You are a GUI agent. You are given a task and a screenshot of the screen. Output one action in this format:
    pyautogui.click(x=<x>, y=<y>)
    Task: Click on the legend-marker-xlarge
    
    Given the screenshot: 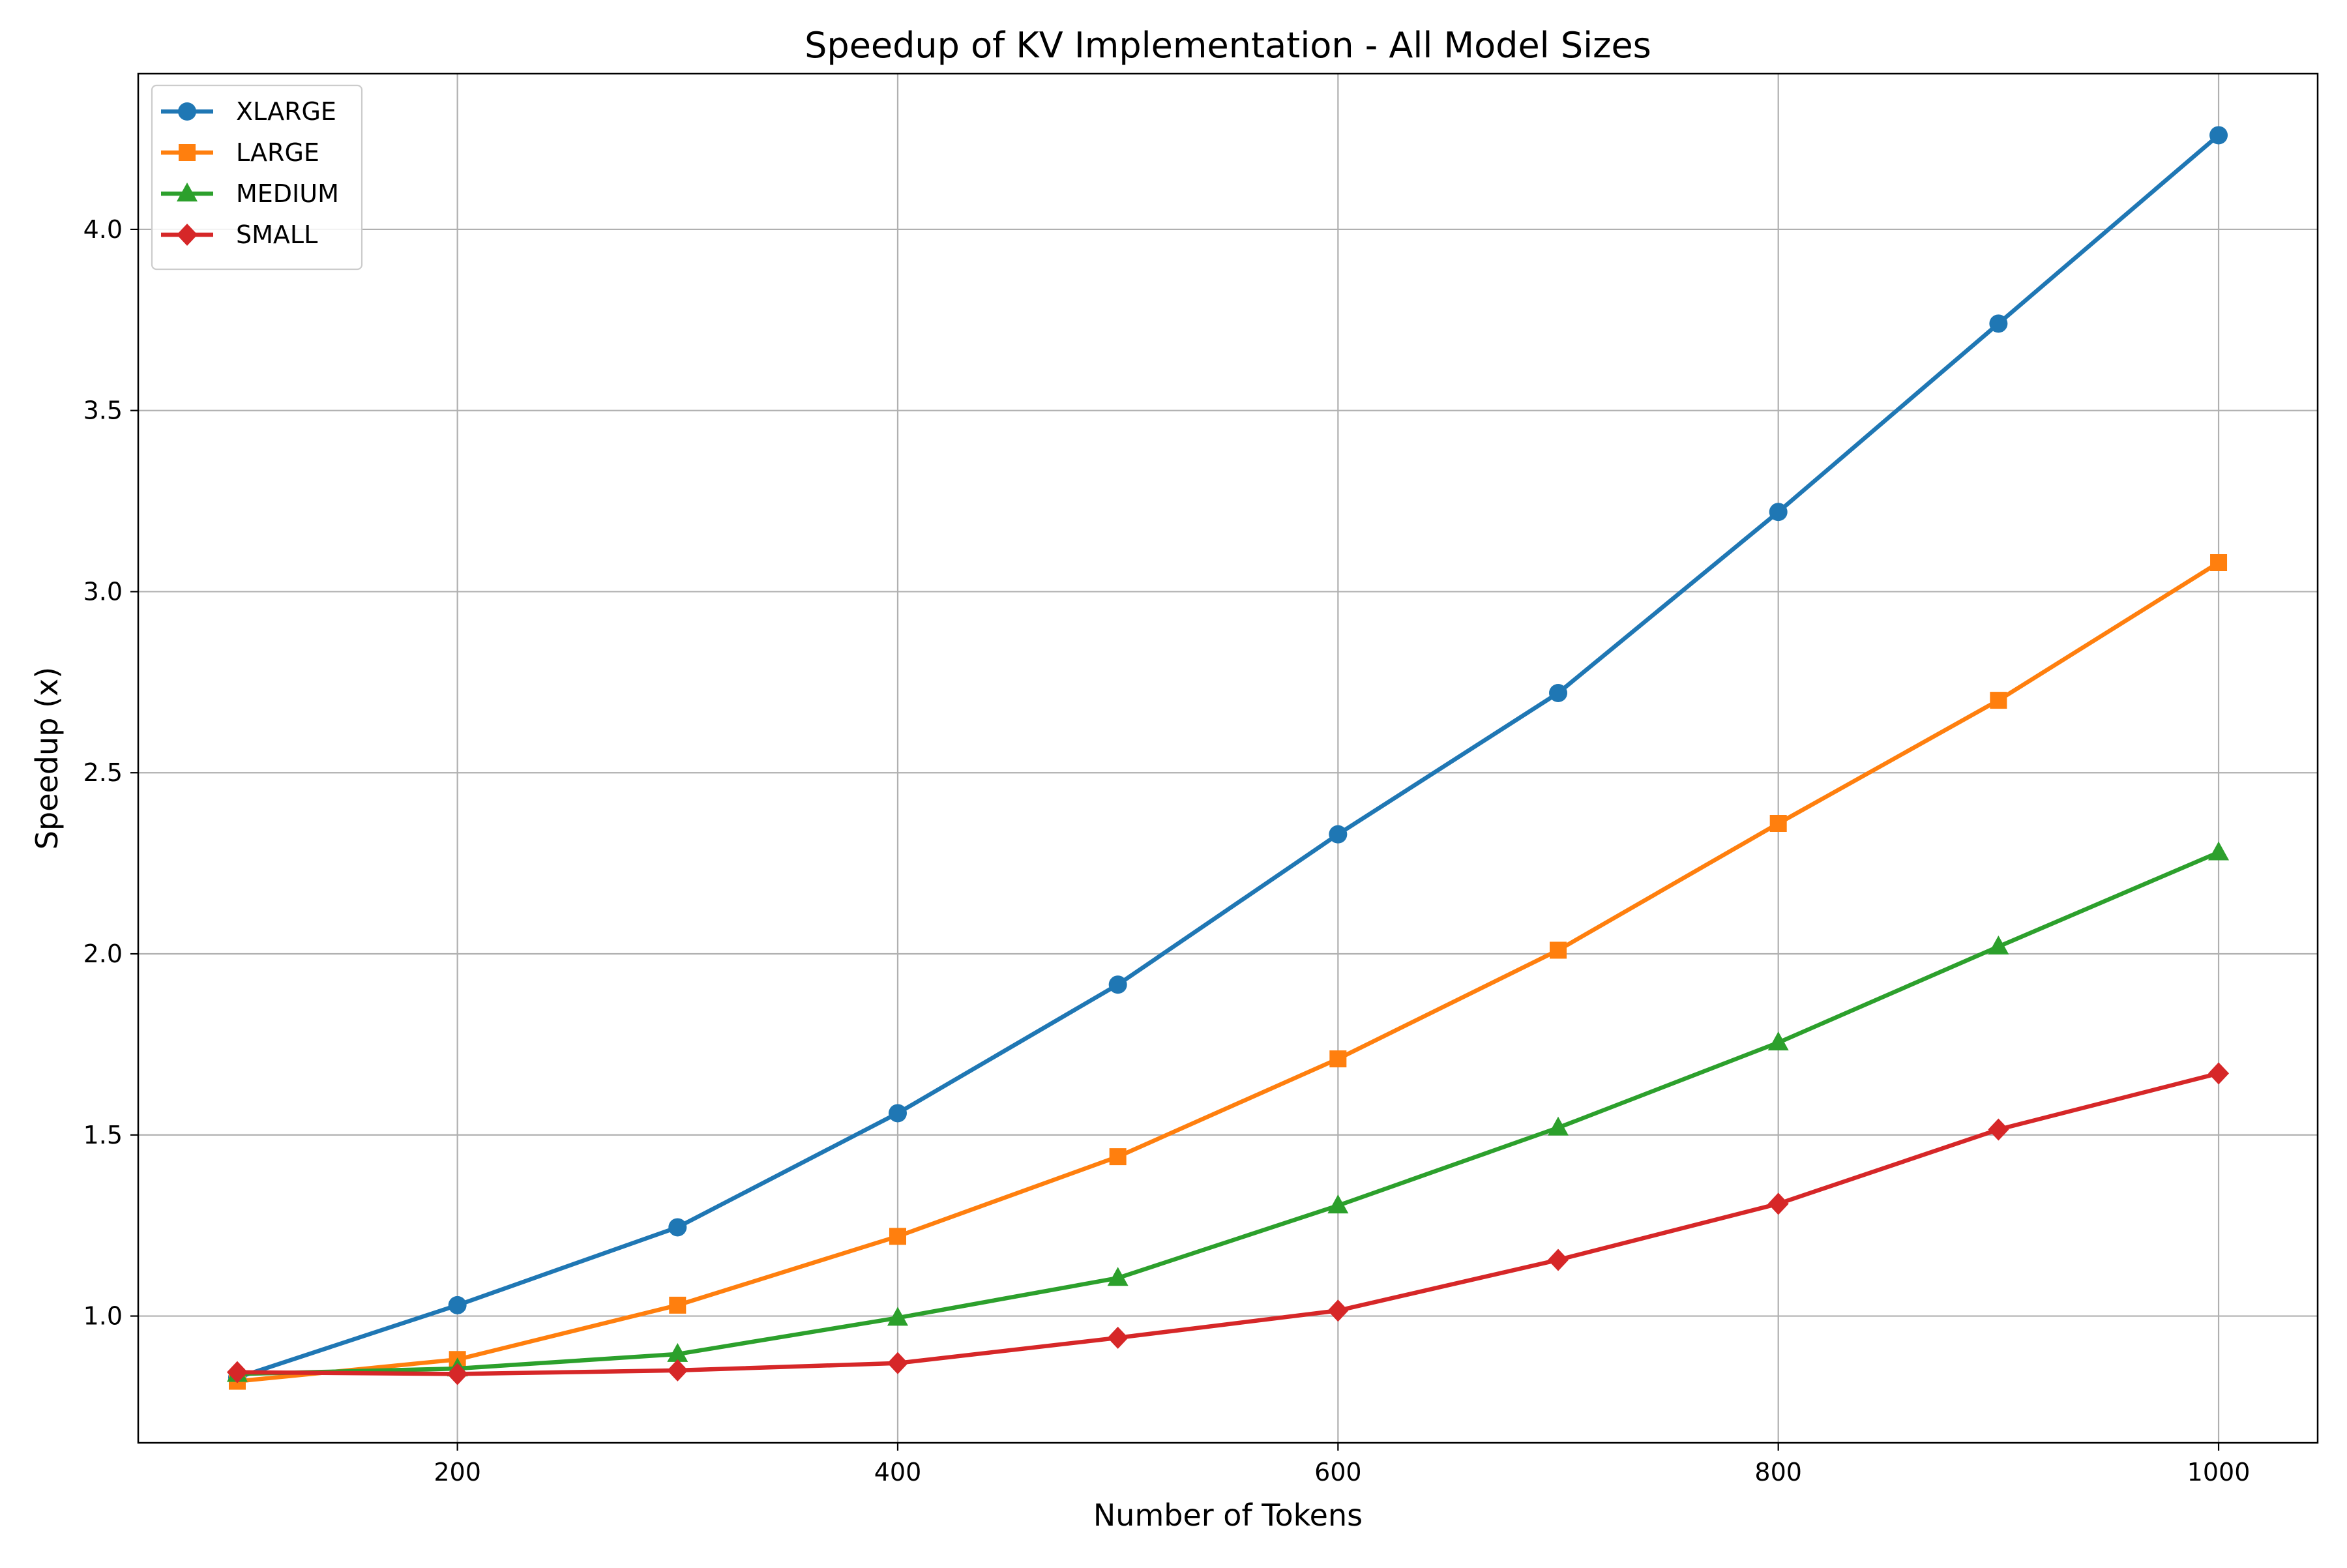 What is the action you would take?
    pyautogui.click(x=187, y=112)
    